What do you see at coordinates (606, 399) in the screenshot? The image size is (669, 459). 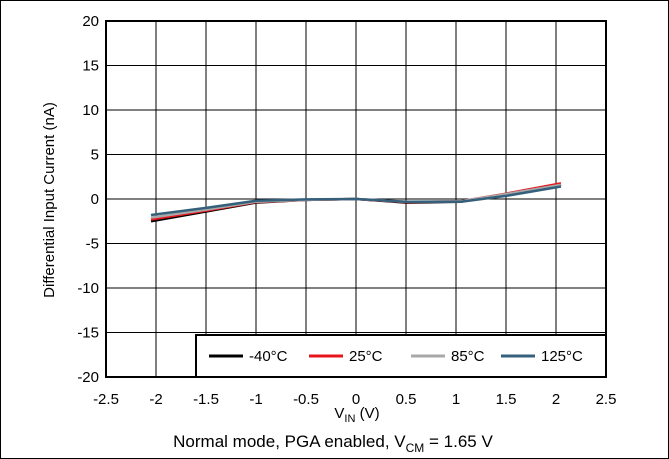 I see `x-tick-label: 2.5` at bounding box center [606, 399].